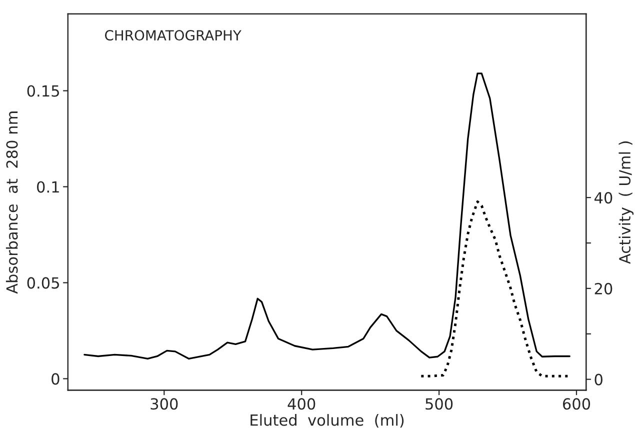 The width and height of the screenshot is (635, 436). Describe the element at coordinates (43, 283) in the screenshot. I see `y-tick-label: 0.05` at that location.